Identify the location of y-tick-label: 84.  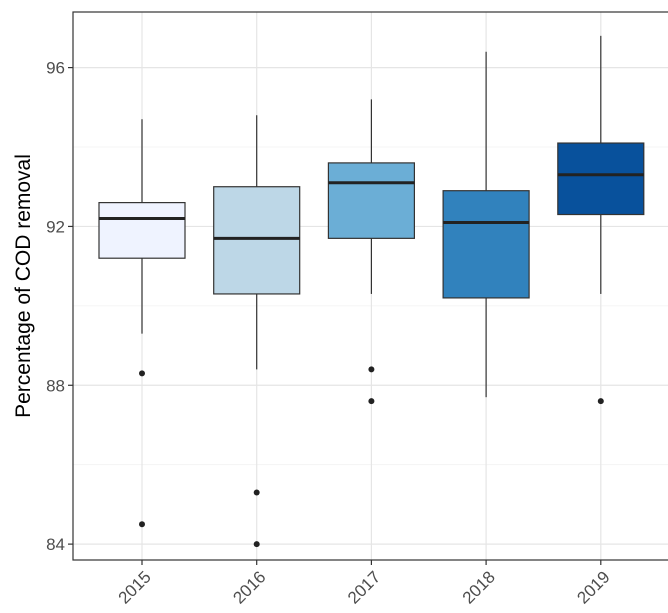
(55, 544).